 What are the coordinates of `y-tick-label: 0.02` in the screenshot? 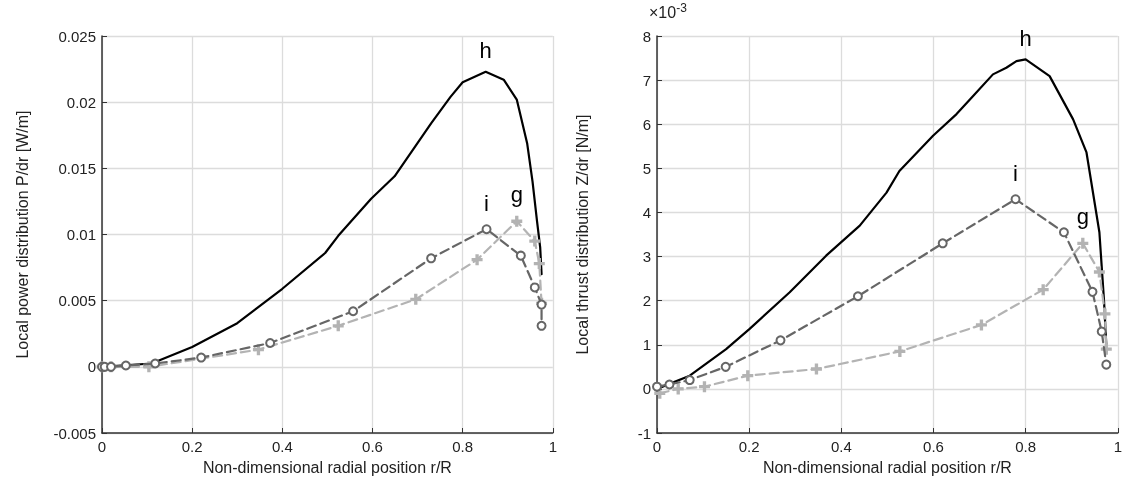 It's located at (81, 102).